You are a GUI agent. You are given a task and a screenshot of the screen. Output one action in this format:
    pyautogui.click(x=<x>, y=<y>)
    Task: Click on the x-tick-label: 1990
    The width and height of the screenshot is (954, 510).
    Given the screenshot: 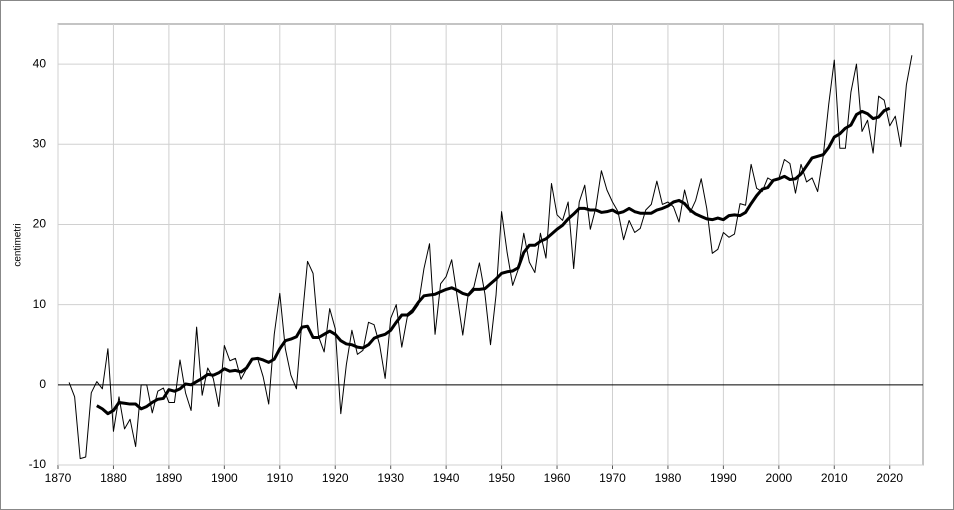 What is the action you would take?
    pyautogui.click(x=723, y=478)
    